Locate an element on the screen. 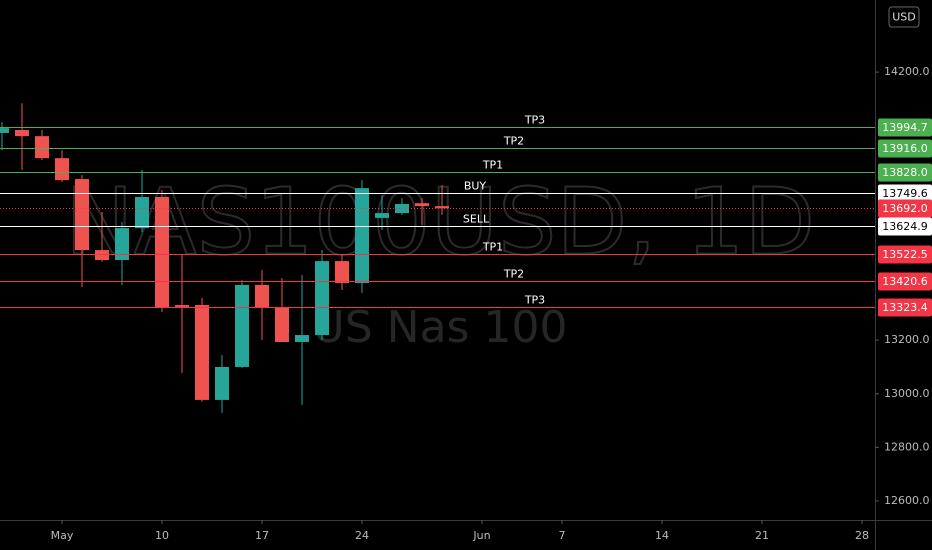  price-label: 13522.5 is located at coordinates (905, 254).